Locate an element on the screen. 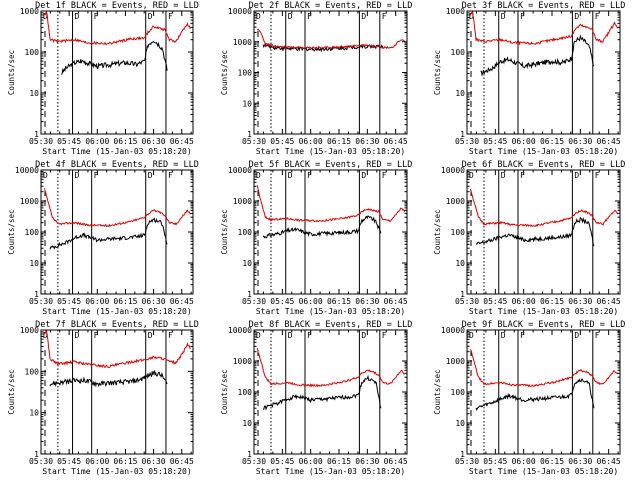  y-tick-label: 10000 is located at coordinates (240, 330).